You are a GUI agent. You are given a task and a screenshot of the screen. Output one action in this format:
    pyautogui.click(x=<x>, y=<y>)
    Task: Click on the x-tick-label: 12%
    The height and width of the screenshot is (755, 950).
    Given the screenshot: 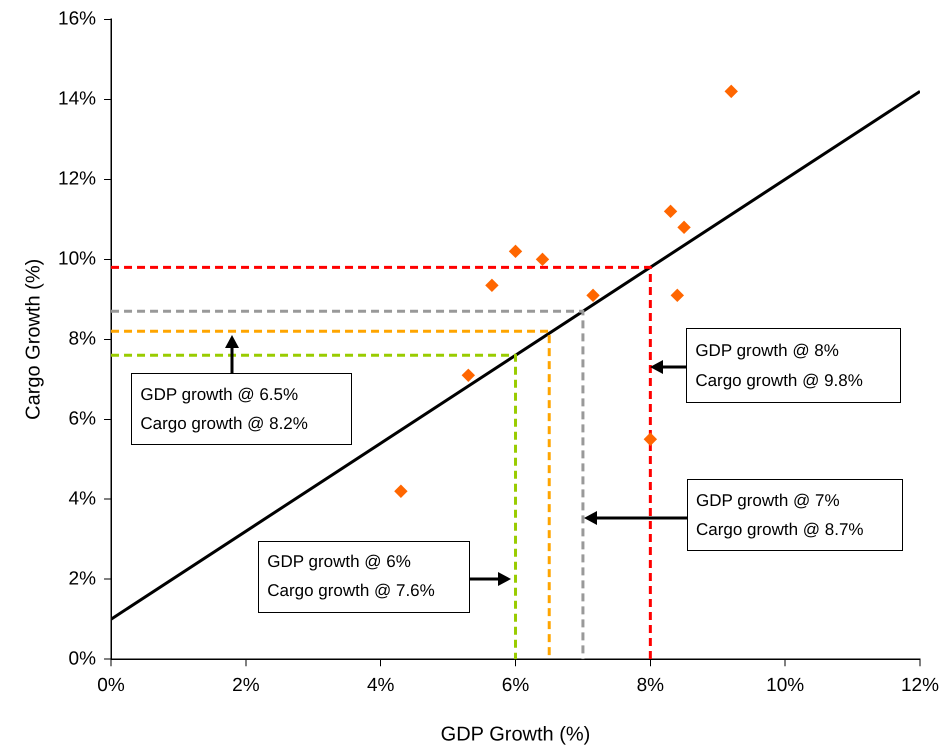 What is the action you would take?
    pyautogui.click(x=920, y=685)
    